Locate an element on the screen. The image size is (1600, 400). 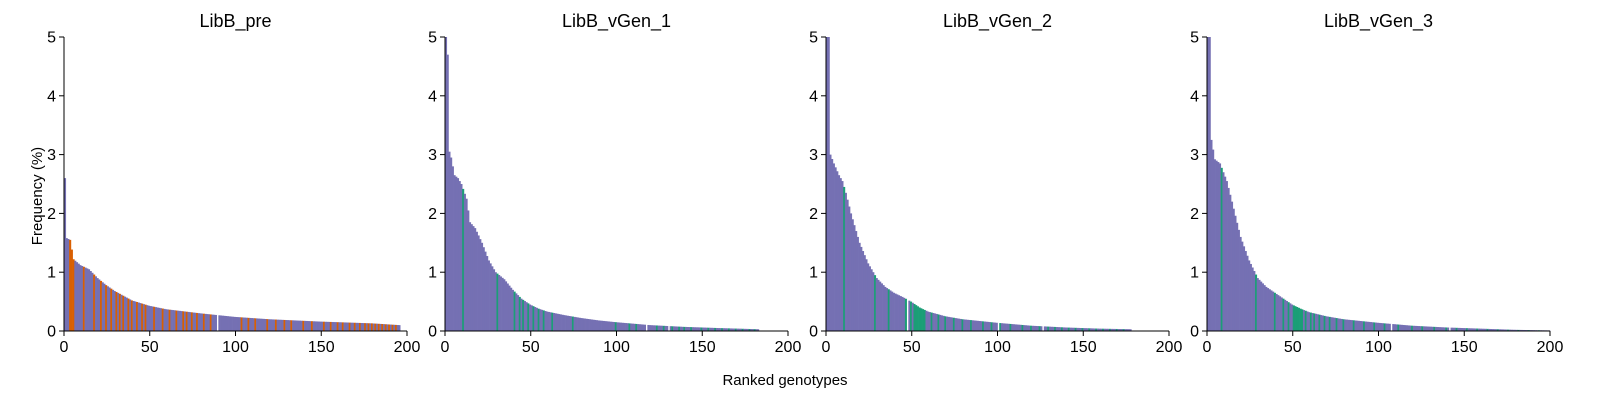
y-tick-label: 5 is located at coordinates (1194, 38).